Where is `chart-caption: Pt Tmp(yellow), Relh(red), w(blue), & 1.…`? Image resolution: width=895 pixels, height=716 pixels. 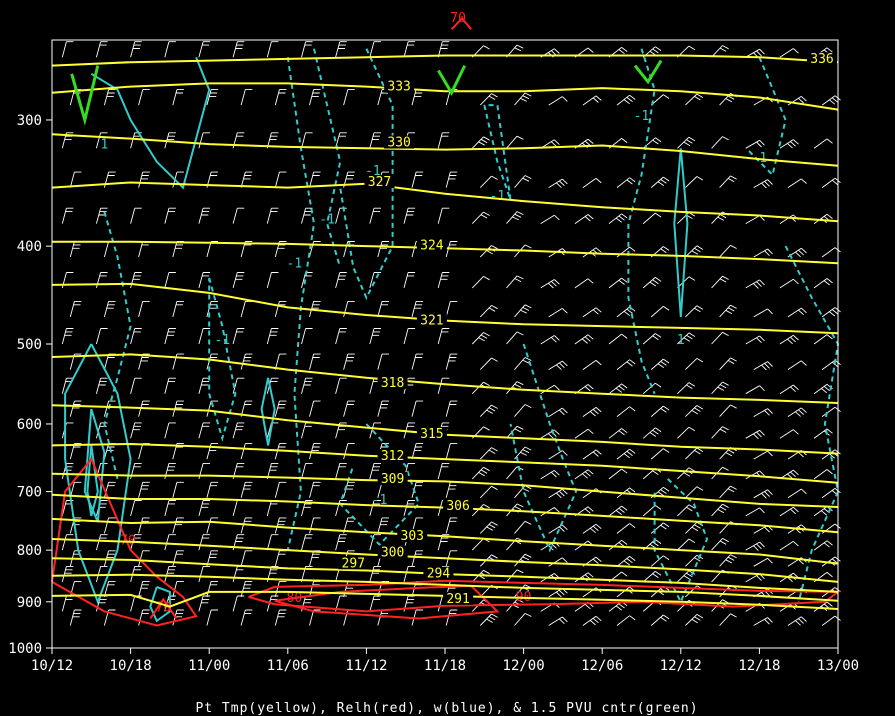
chart-caption: Pt Tmp(yellow), Relh(red), w(blue), & 1.… is located at coordinates (446, 708).